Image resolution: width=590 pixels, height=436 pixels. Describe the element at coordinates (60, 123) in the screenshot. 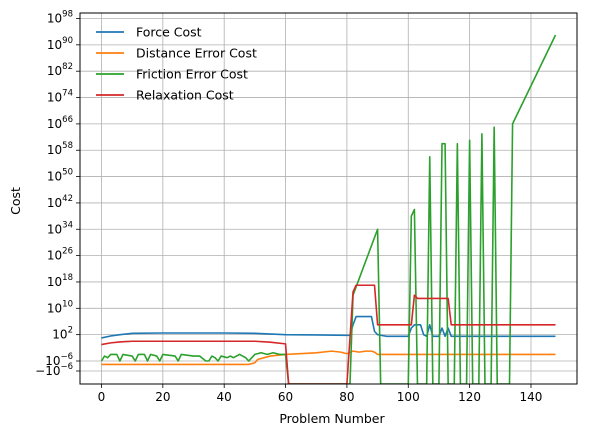

I see `y-tick-label: 1066` at that location.